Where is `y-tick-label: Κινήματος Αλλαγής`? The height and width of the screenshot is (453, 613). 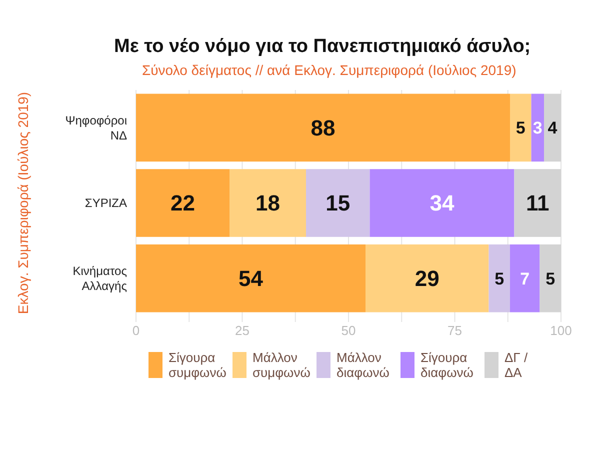 y-tick-label: Κινήματος Αλλαγής is located at coordinates (100, 279).